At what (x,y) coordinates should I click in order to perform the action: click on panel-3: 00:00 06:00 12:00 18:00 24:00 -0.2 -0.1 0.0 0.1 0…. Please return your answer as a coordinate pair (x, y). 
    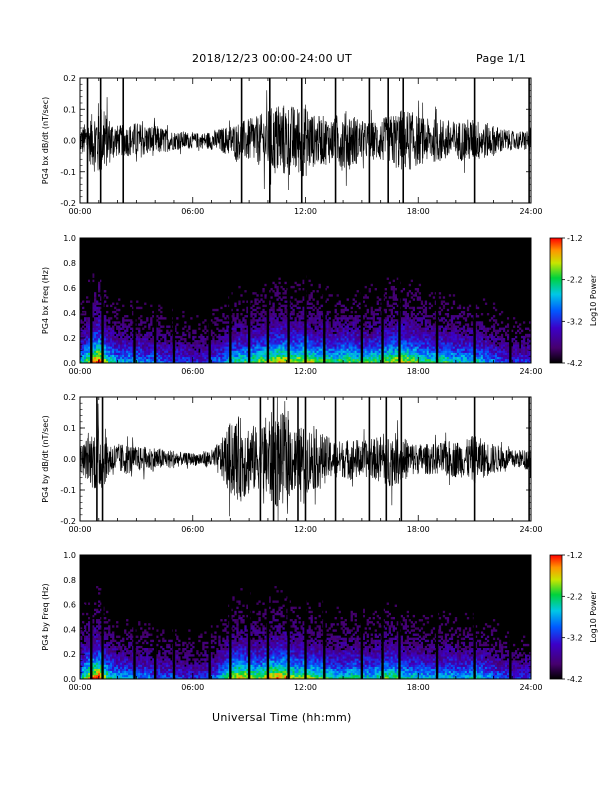
    Looking at the image, I should click on (292, 463).